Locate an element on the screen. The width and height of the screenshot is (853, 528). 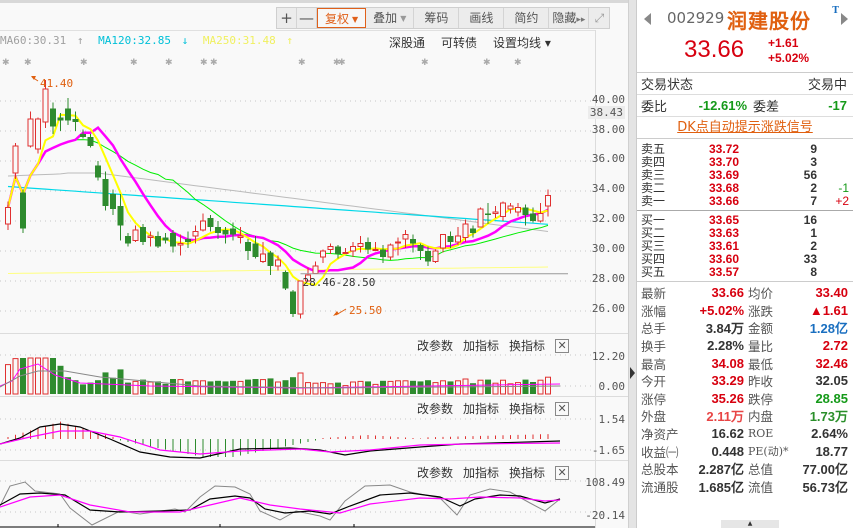
stat-row: 涨幅 +5.02% 涨跌 ▲1.61 is located at coordinates (745, 311).